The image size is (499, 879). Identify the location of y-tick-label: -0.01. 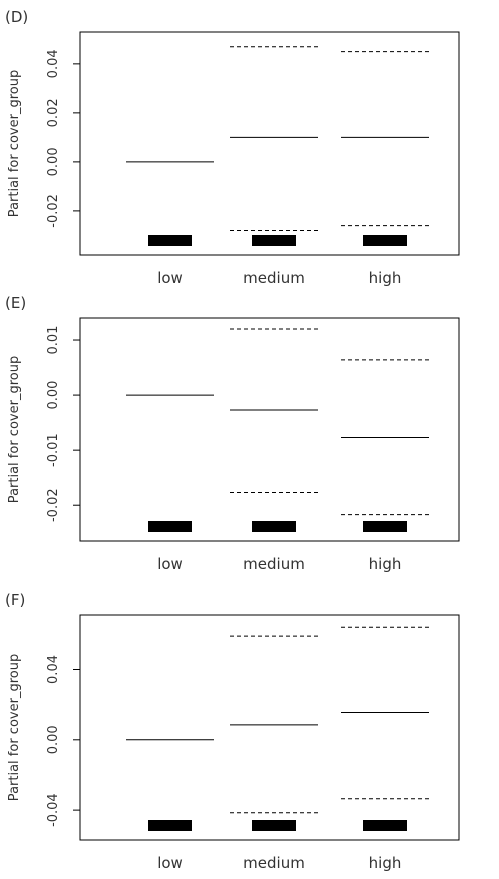
(53, 450).